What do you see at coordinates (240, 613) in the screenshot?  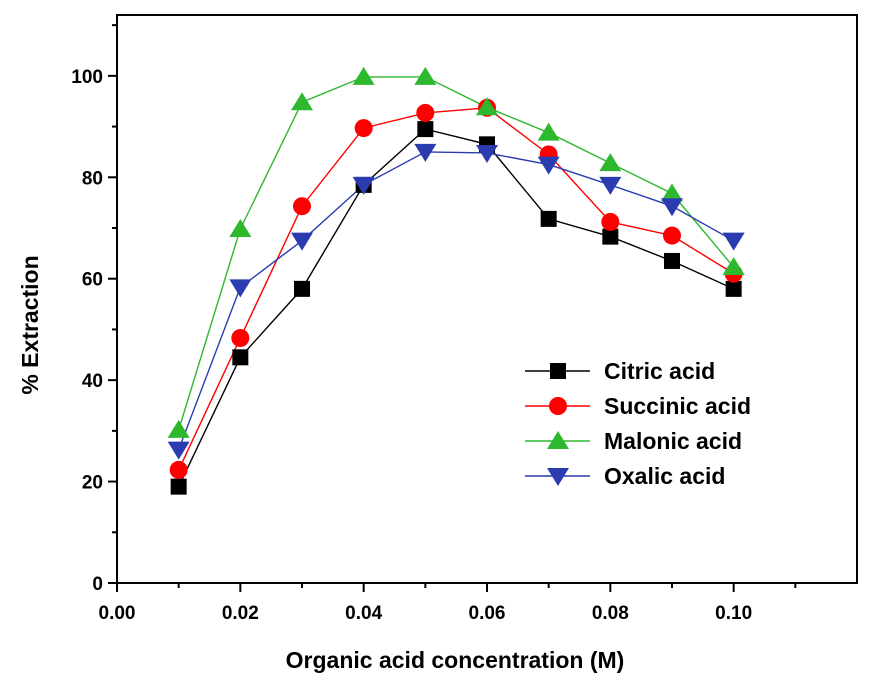 I see `x-tick-label: 0.02` at bounding box center [240, 613].